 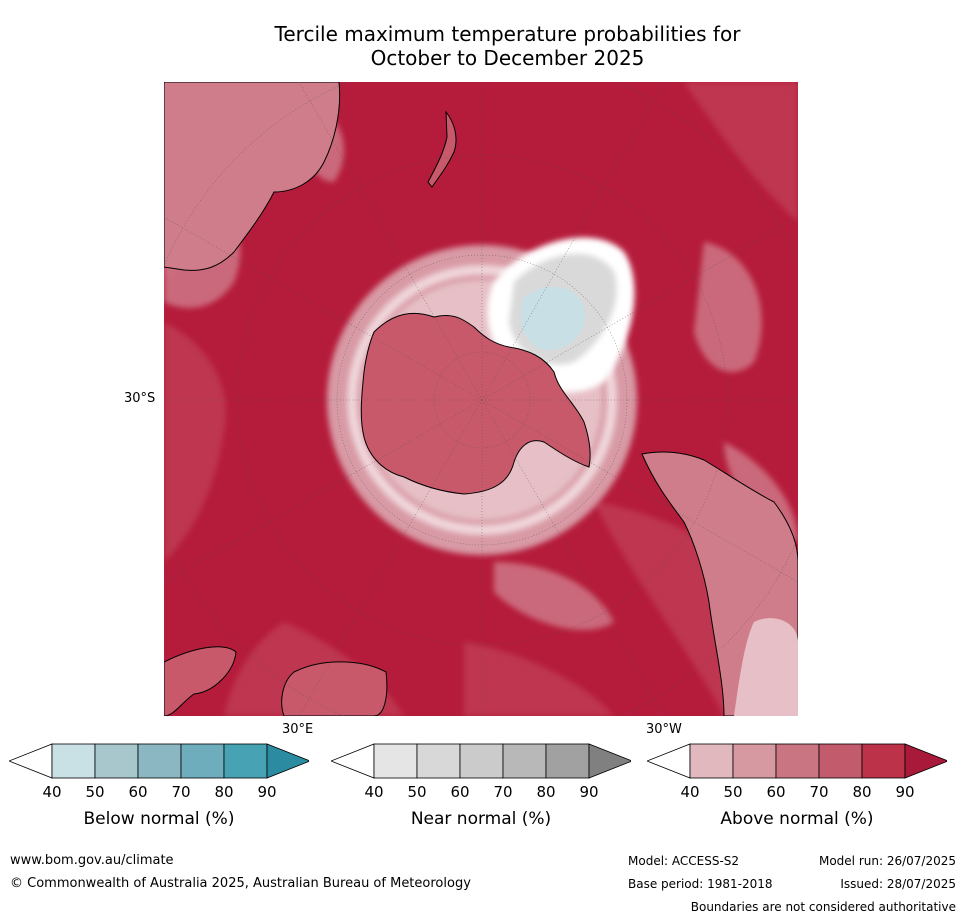 I want to click on colorbar-above-tick-label: 50, so click(x=733, y=792).